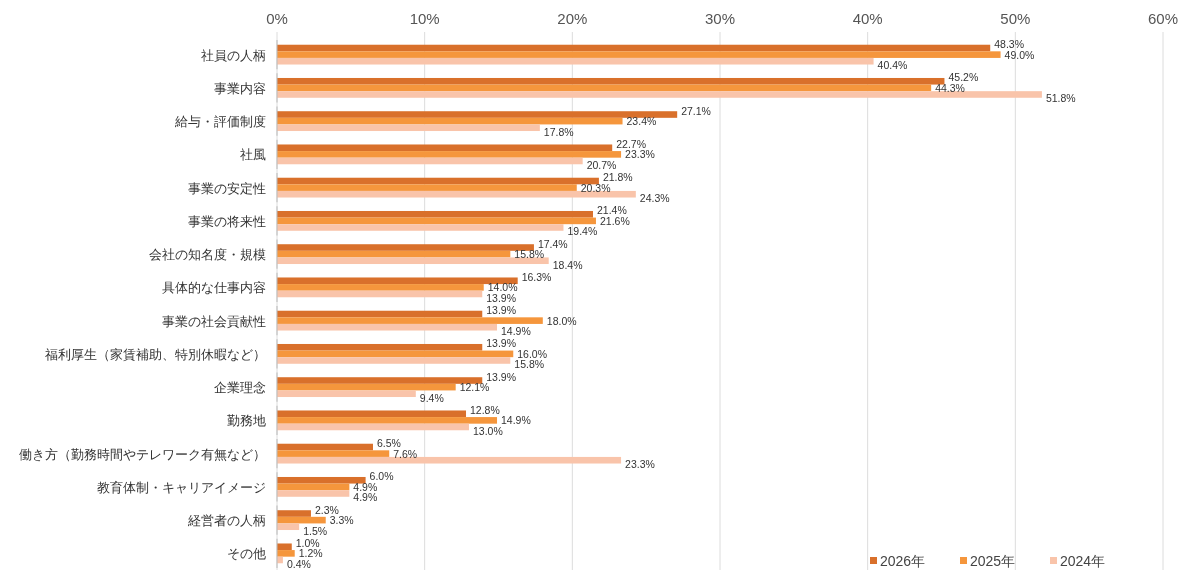 Image resolution: width=1200 pixels, height=588 pixels. What do you see at coordinates (315, 530) in the screenshot?
I see `data-label: 1.5%` at bounding box center [315, 530].